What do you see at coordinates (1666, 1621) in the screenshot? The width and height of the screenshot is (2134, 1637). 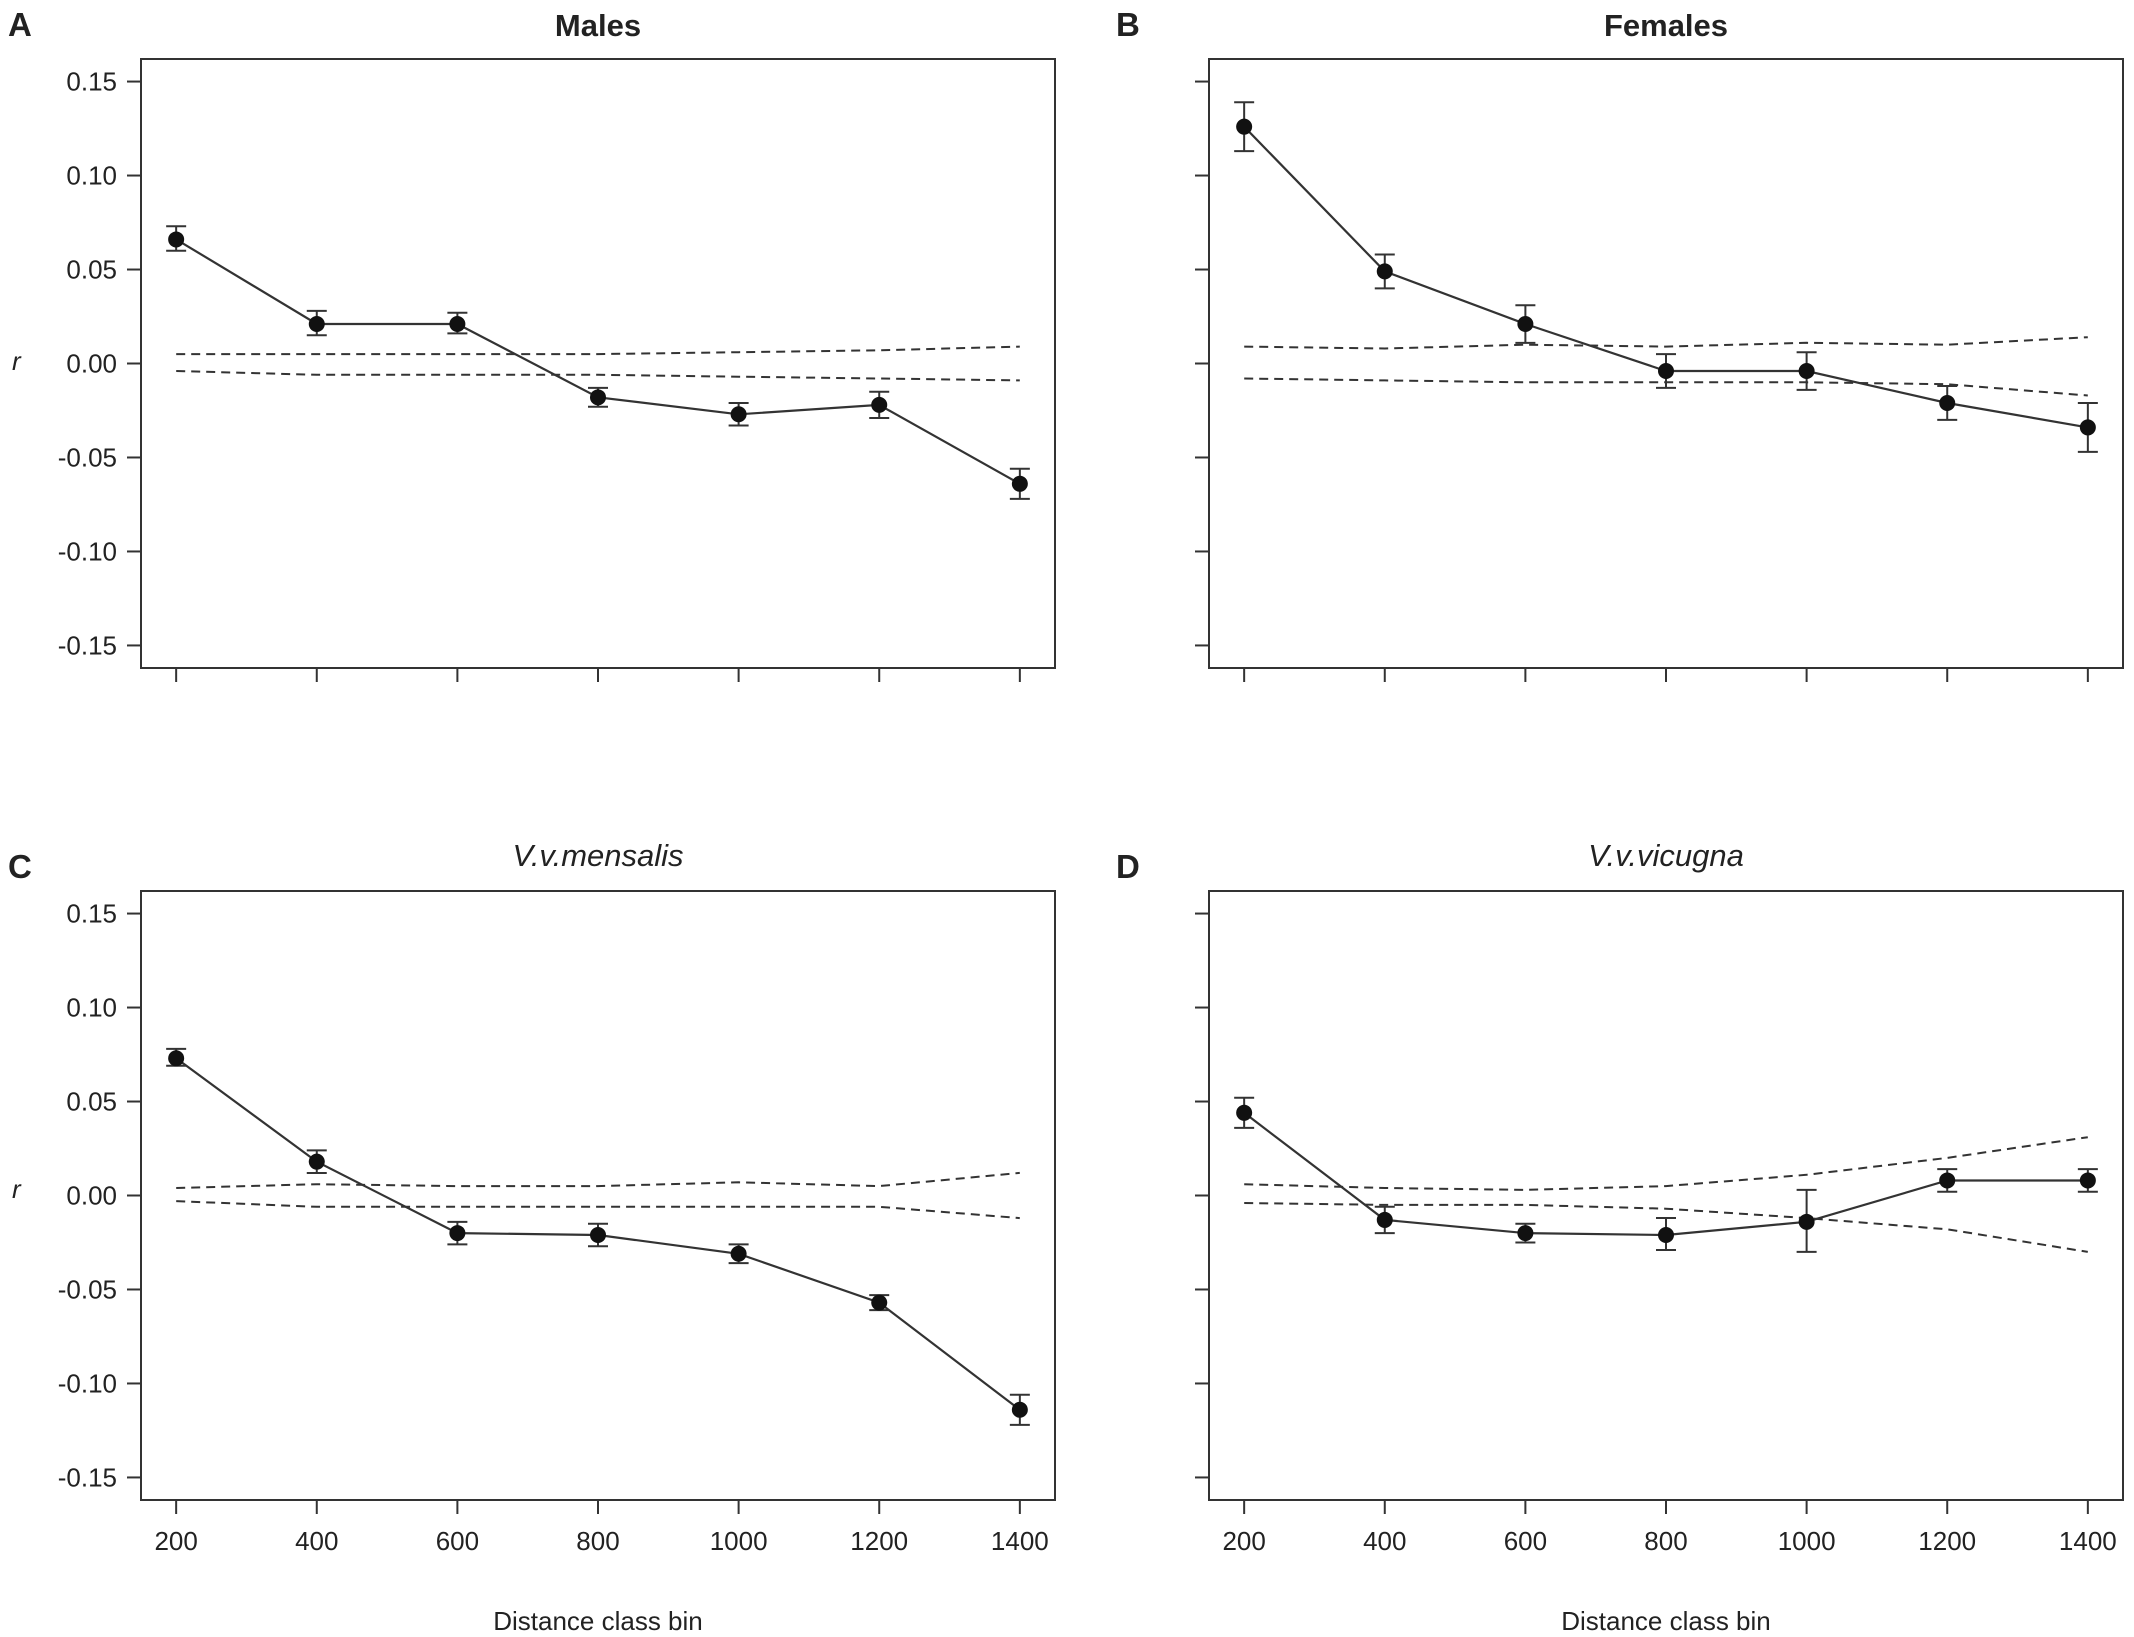 I see `x-axis-label-d: Distance class bin` at bounding box center [1666, 1621].